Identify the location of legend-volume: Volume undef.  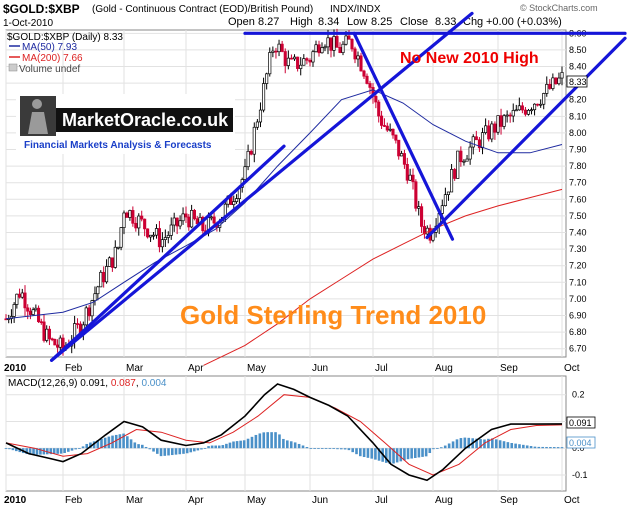
(49, 69).